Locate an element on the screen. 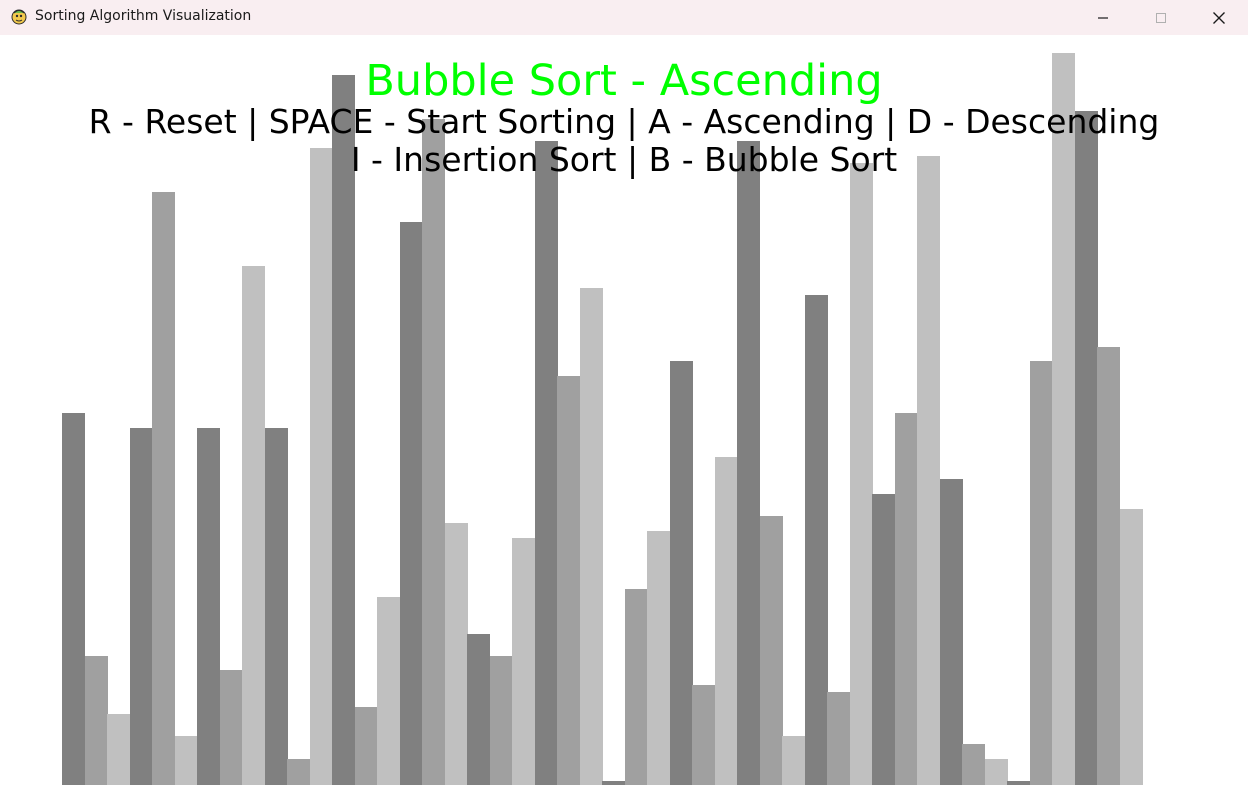 Image resolution: width=1248 pixels, height=785 pixels. close-button is located at coordinates (1219, 17).